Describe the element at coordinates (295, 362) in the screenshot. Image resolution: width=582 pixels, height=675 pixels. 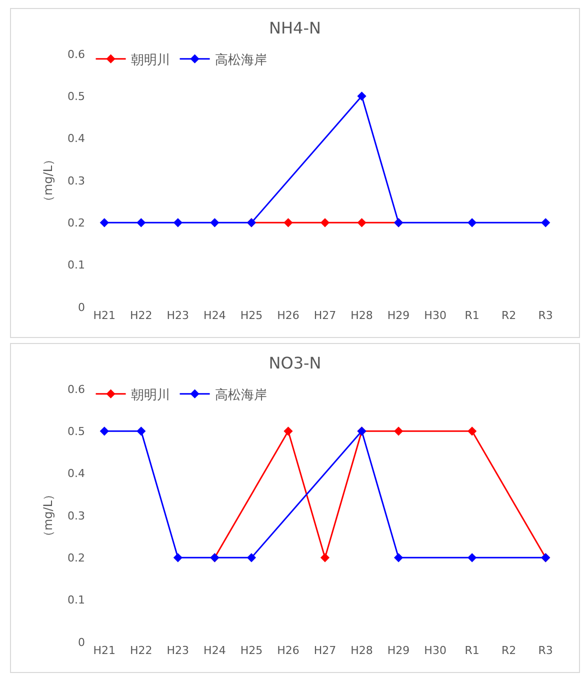
I see `chart-title: NO3-N` at that location.